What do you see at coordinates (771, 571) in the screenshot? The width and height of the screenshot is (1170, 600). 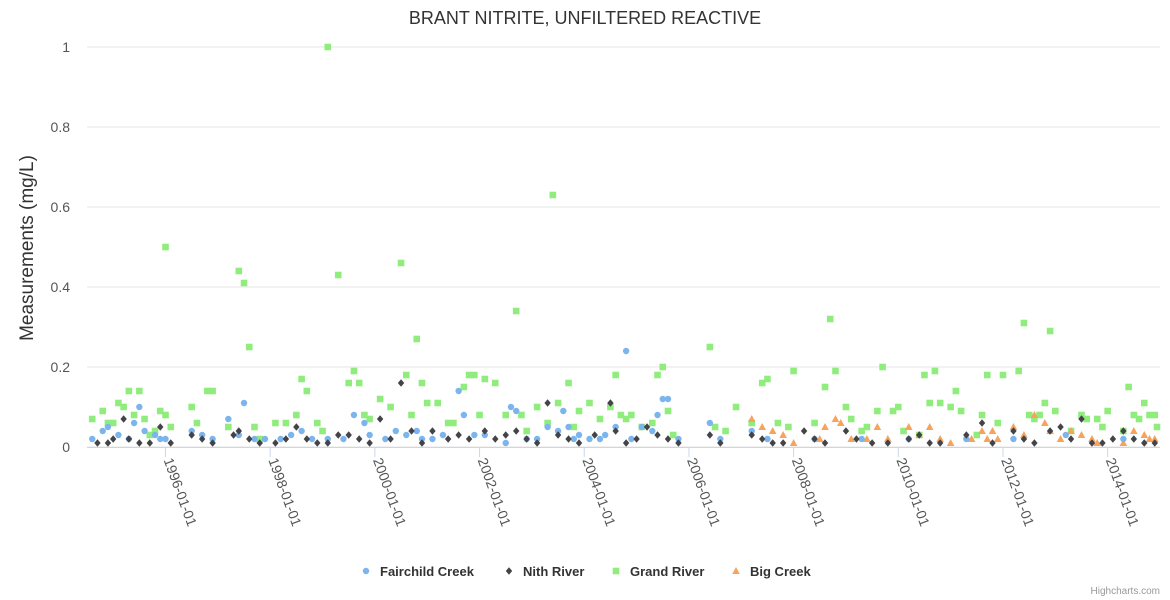 I see `legend-item-big-creek: Big Creek` at bounding box center [771, 571].